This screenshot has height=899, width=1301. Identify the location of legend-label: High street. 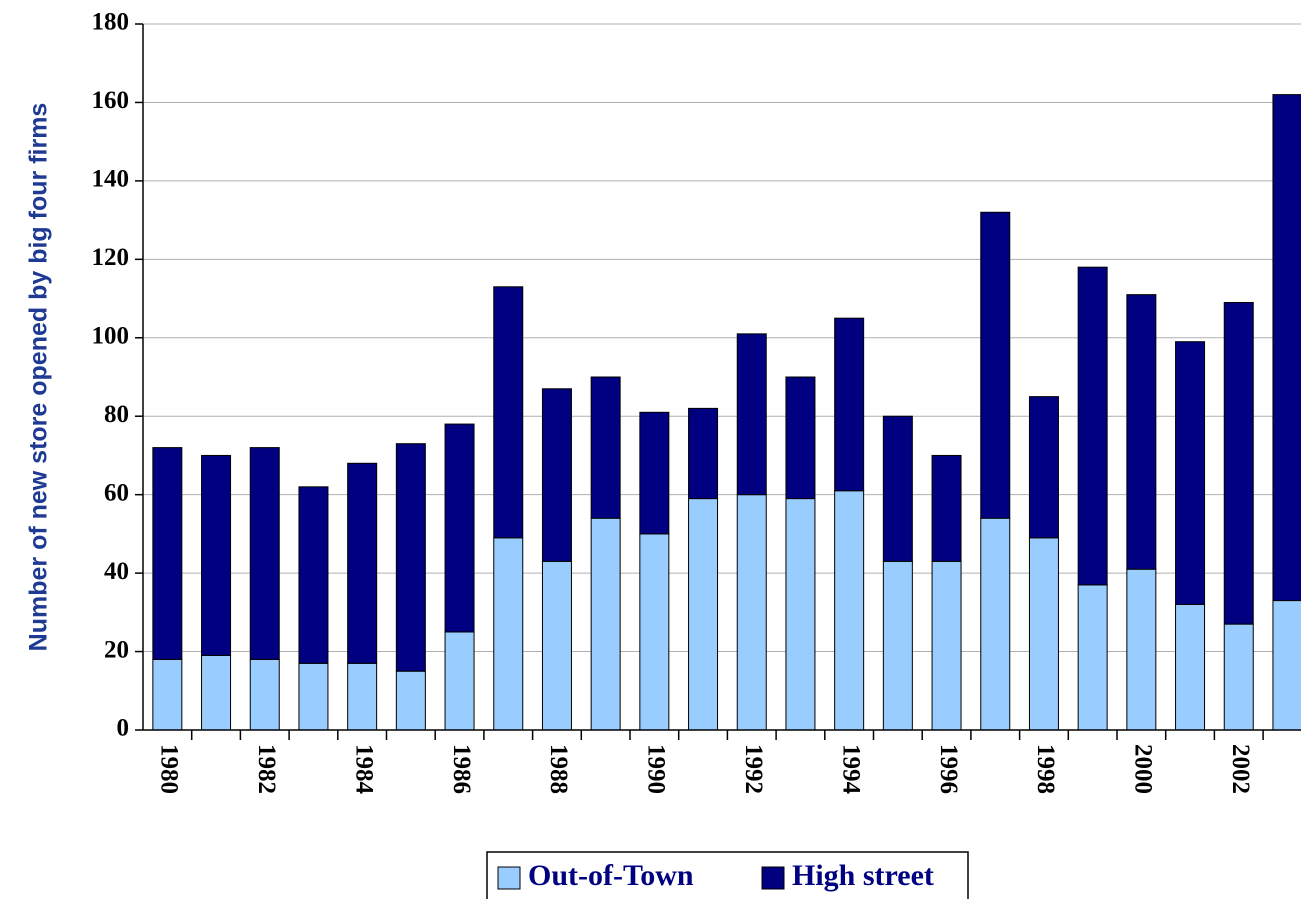
(863, 875).